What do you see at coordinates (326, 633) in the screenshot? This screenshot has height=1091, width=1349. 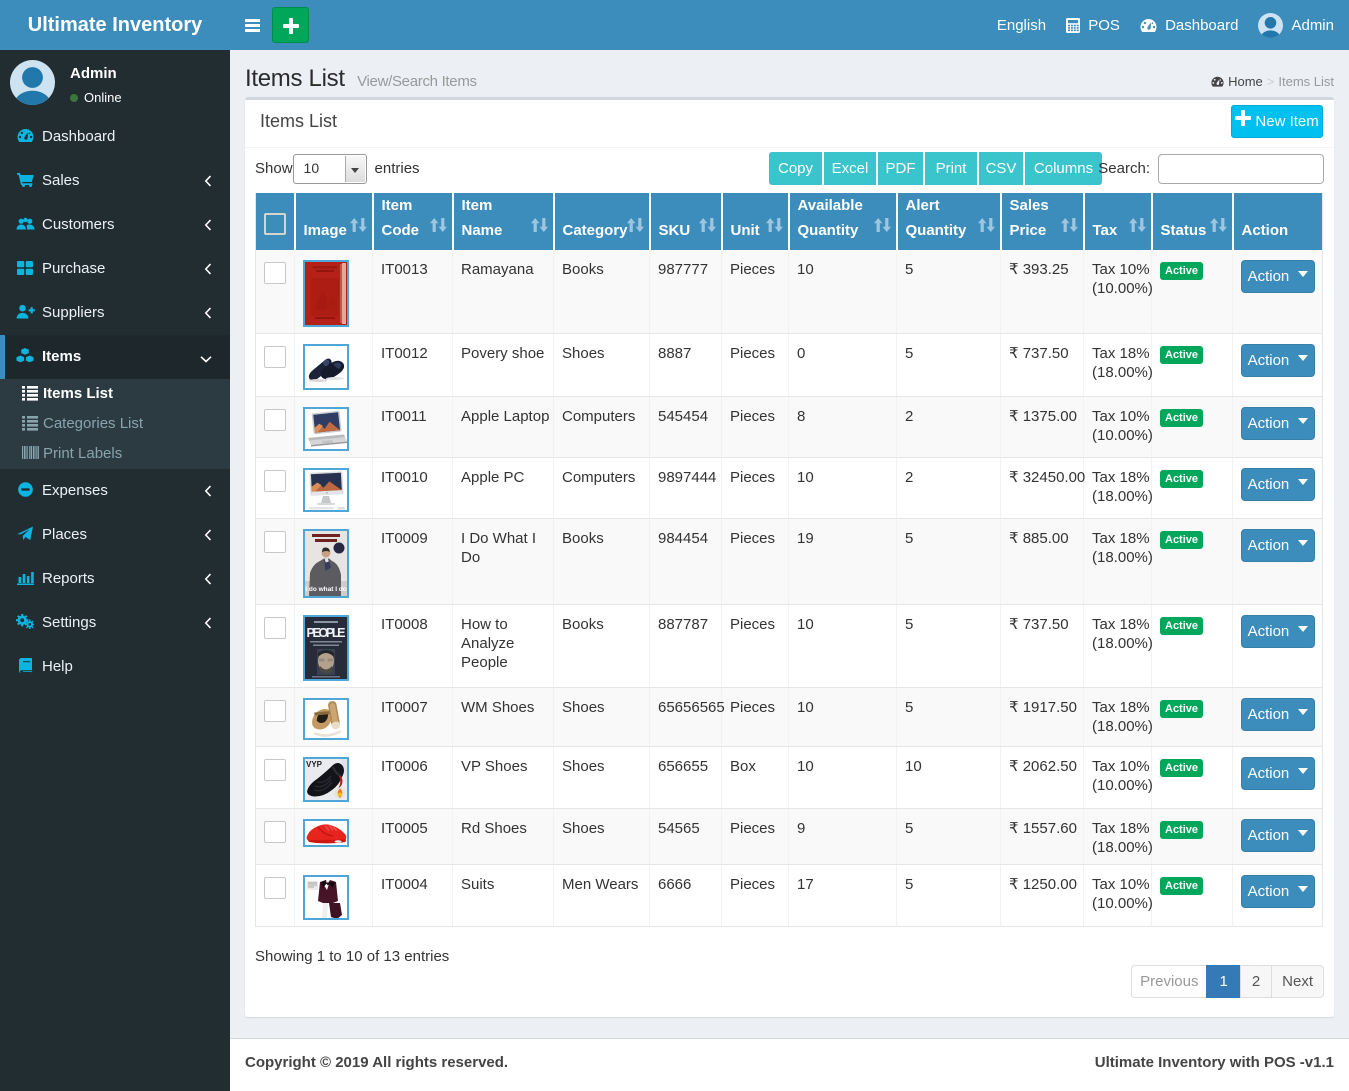 I see `svg-text: PEOPLE` at bounding box center [326, 633].